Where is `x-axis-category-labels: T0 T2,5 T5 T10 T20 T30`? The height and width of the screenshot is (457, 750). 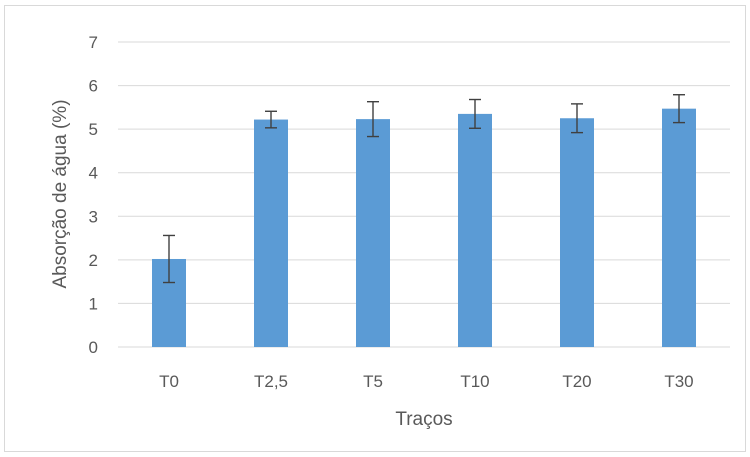 x-axis-category-labels: T0 T2,5 T5 T10 T20 T30 is located at coordinates (426, 381).